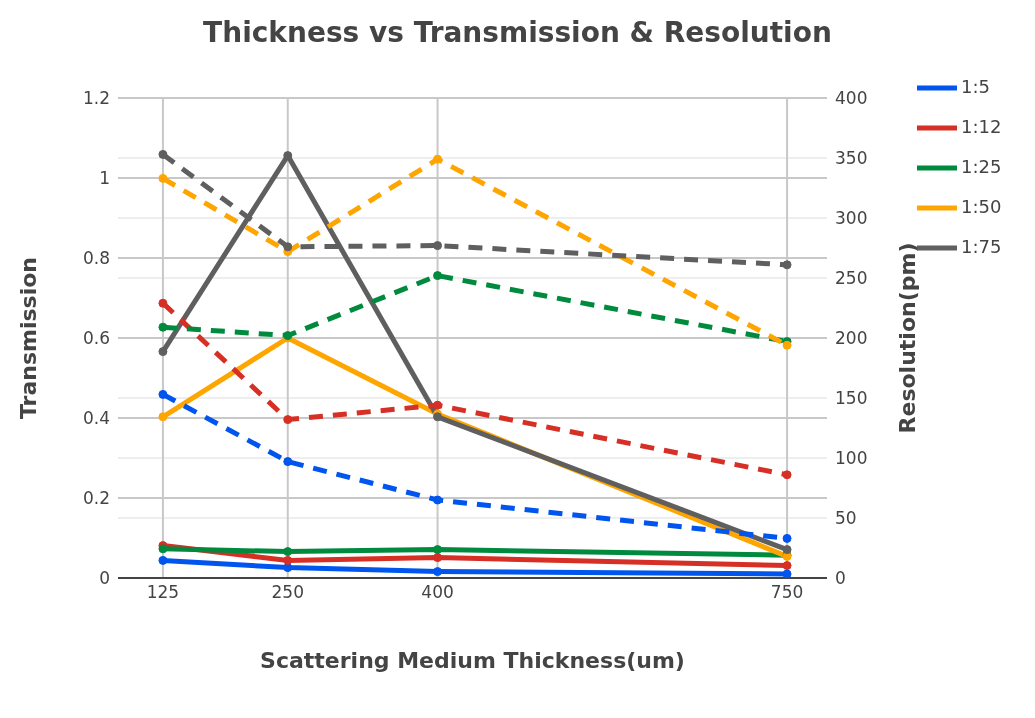  I want to click on legend-label: 1:50, so click(981, 206).